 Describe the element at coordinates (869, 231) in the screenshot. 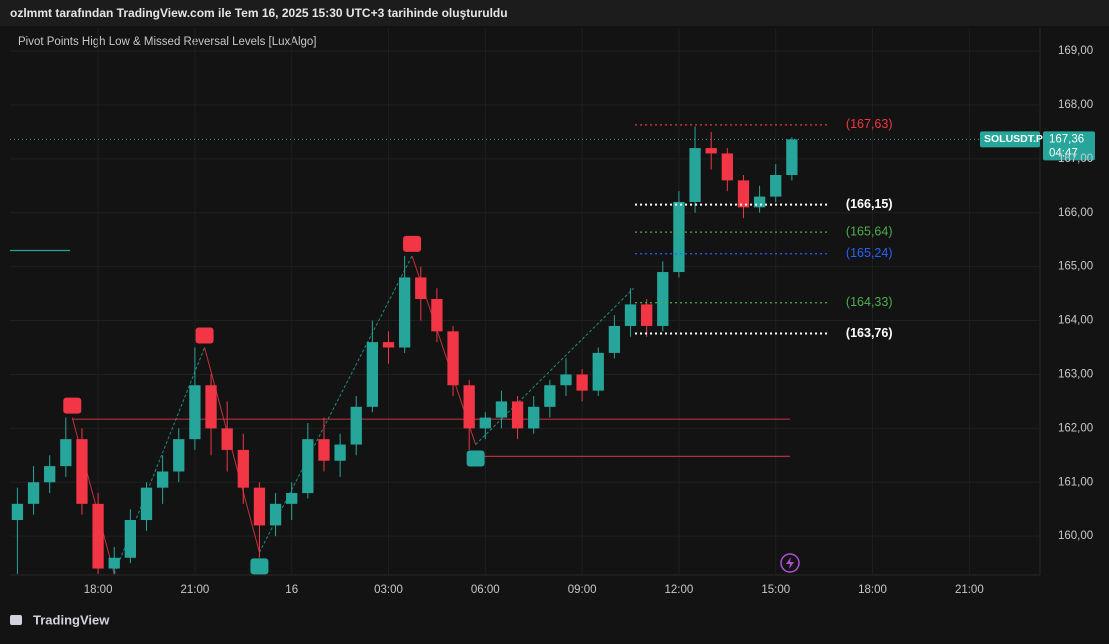

I see `level-label: (165,64)` at that location.